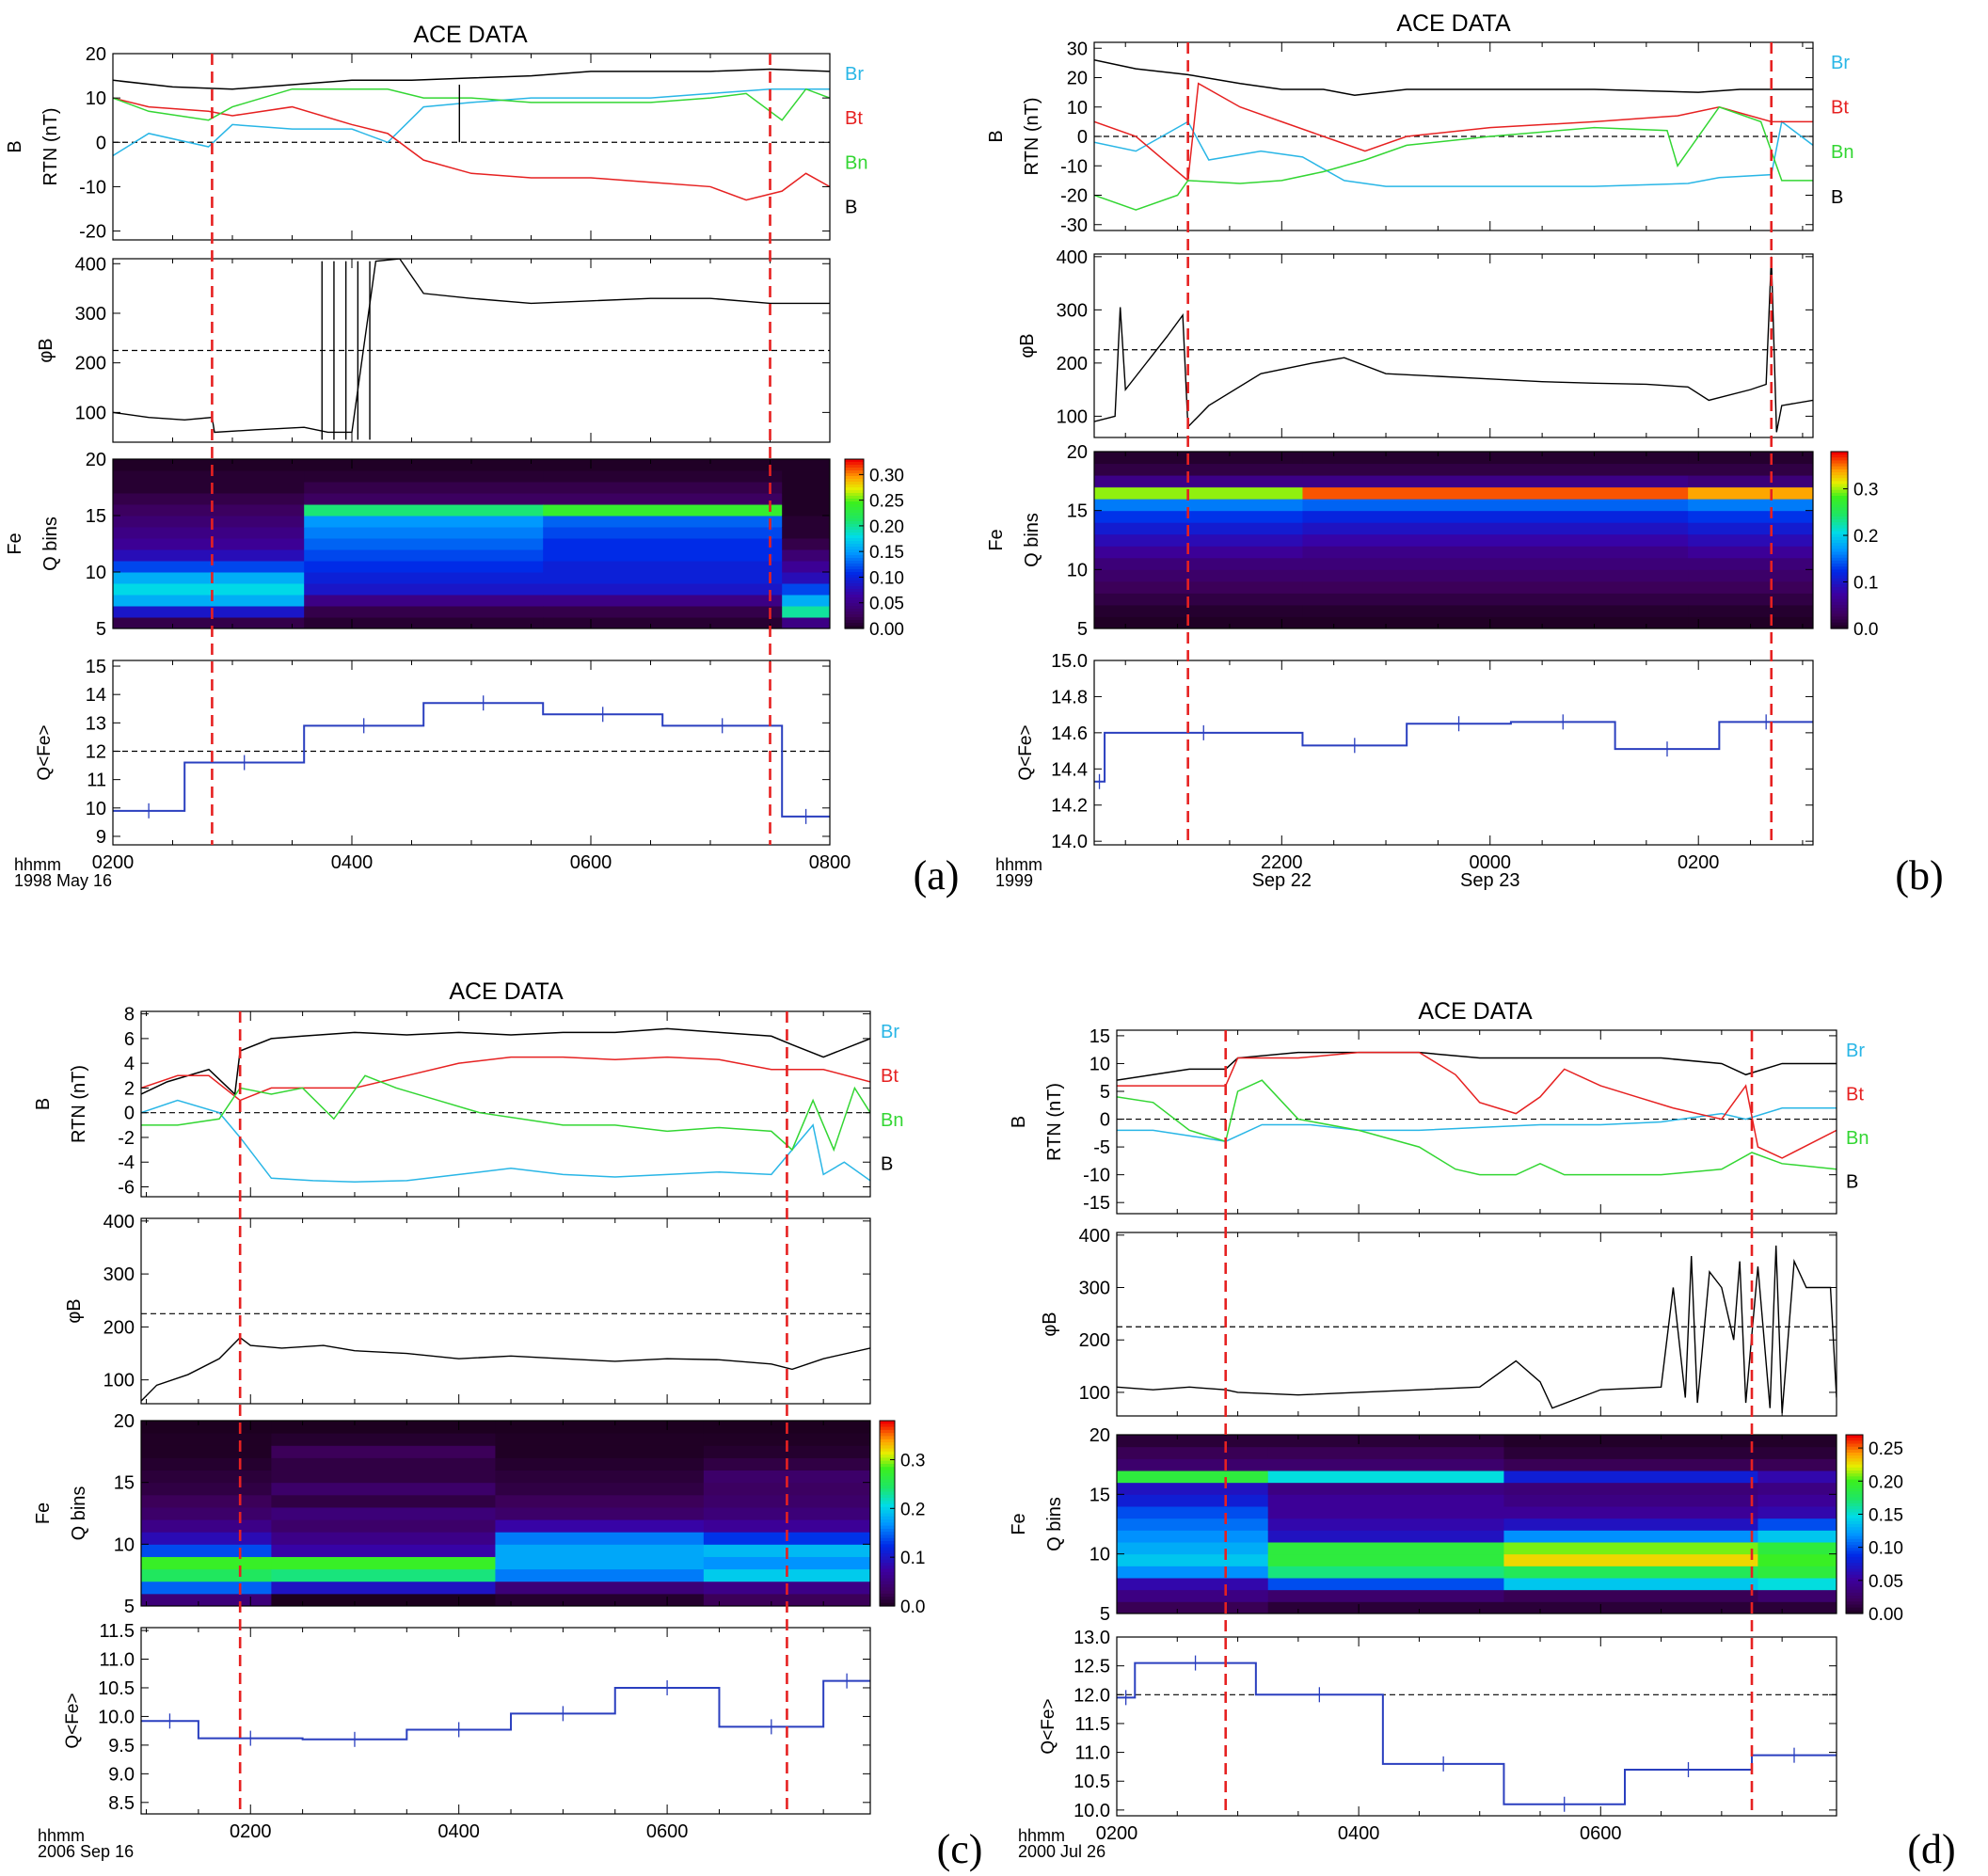 The width and height of the screenshot is (1988, 1876). Describe the element at coordinates (1092, 1753) in the screenshot. I see `y-tick-label: 11.0` at that location.